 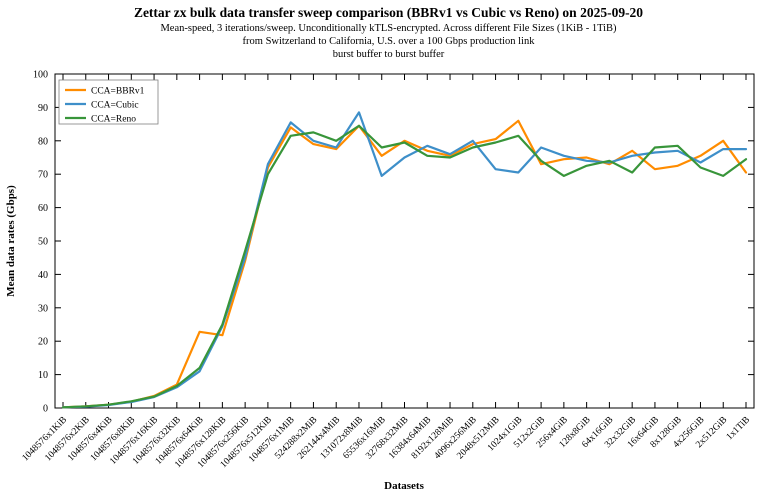 What do you see at coordinates (43, 342) in the screenshot?
I see `y-tick-label: 20` at bounding box center [43, 342].